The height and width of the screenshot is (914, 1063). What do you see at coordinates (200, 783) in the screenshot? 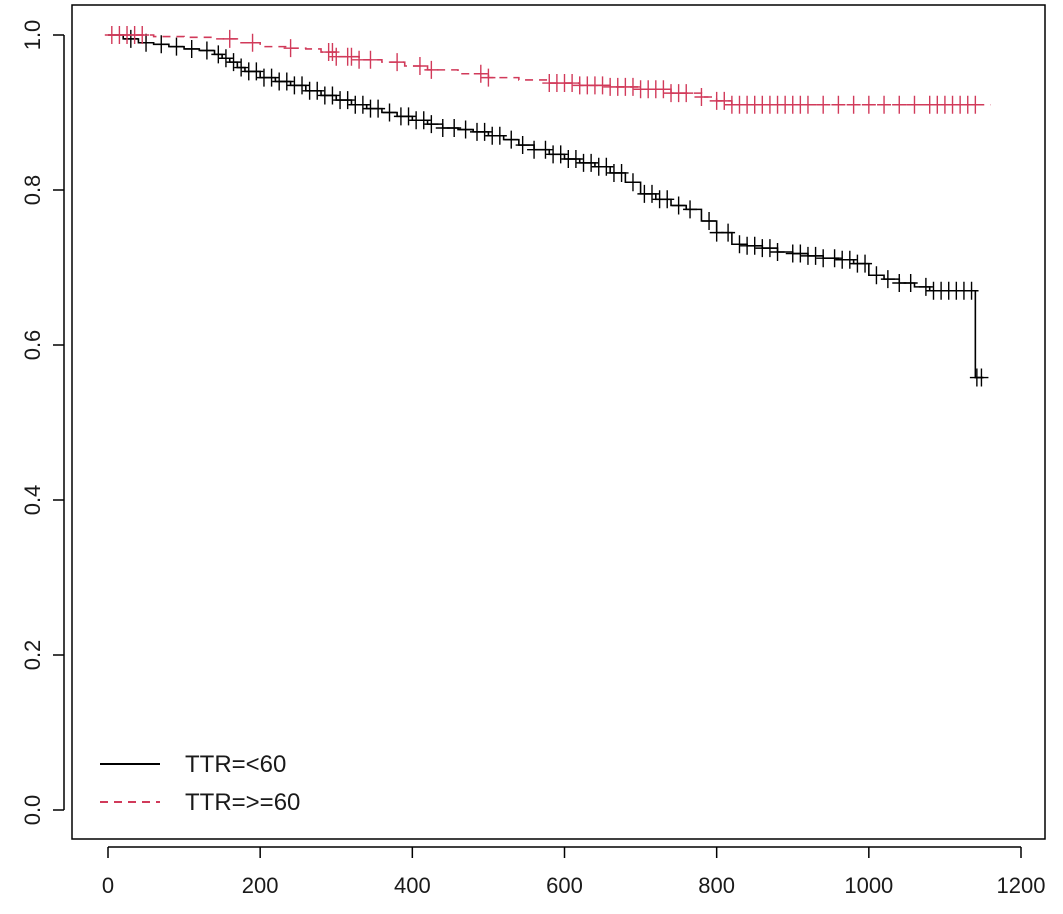
I see `legend: TTR=<60 TTR=>=60` at bounding box center [200, 783].